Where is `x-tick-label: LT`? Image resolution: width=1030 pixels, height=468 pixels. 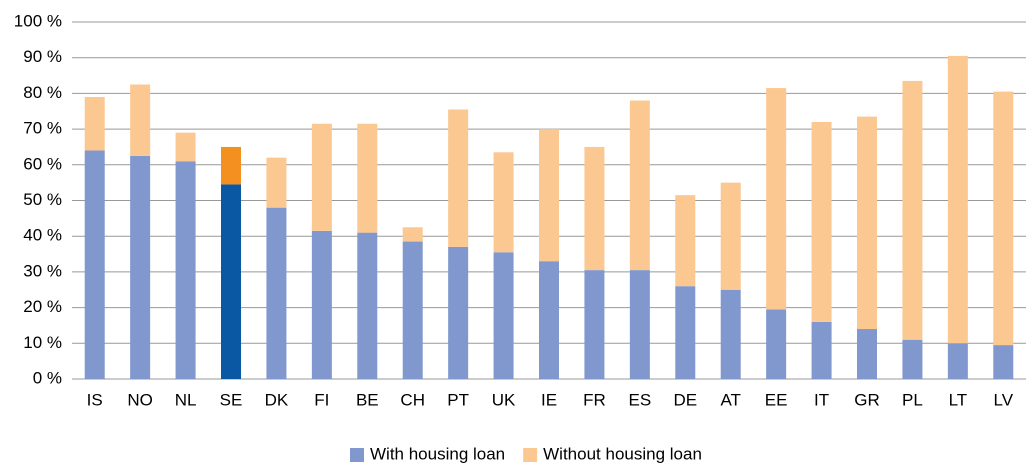 x-tick-label: LT is located at coordinates (958, 399).